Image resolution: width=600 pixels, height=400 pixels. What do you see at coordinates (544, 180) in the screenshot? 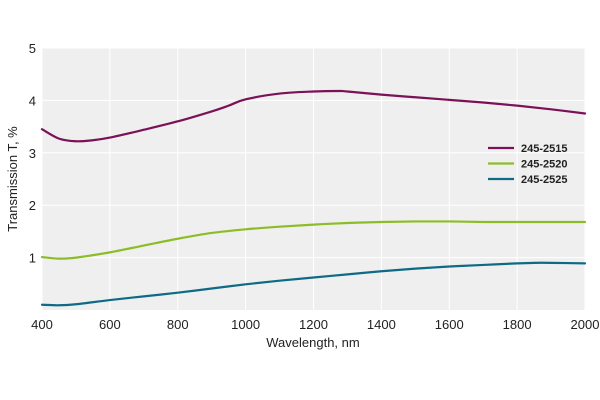
I see `legend-label: 245-2525` at bounding box center [544, 180].